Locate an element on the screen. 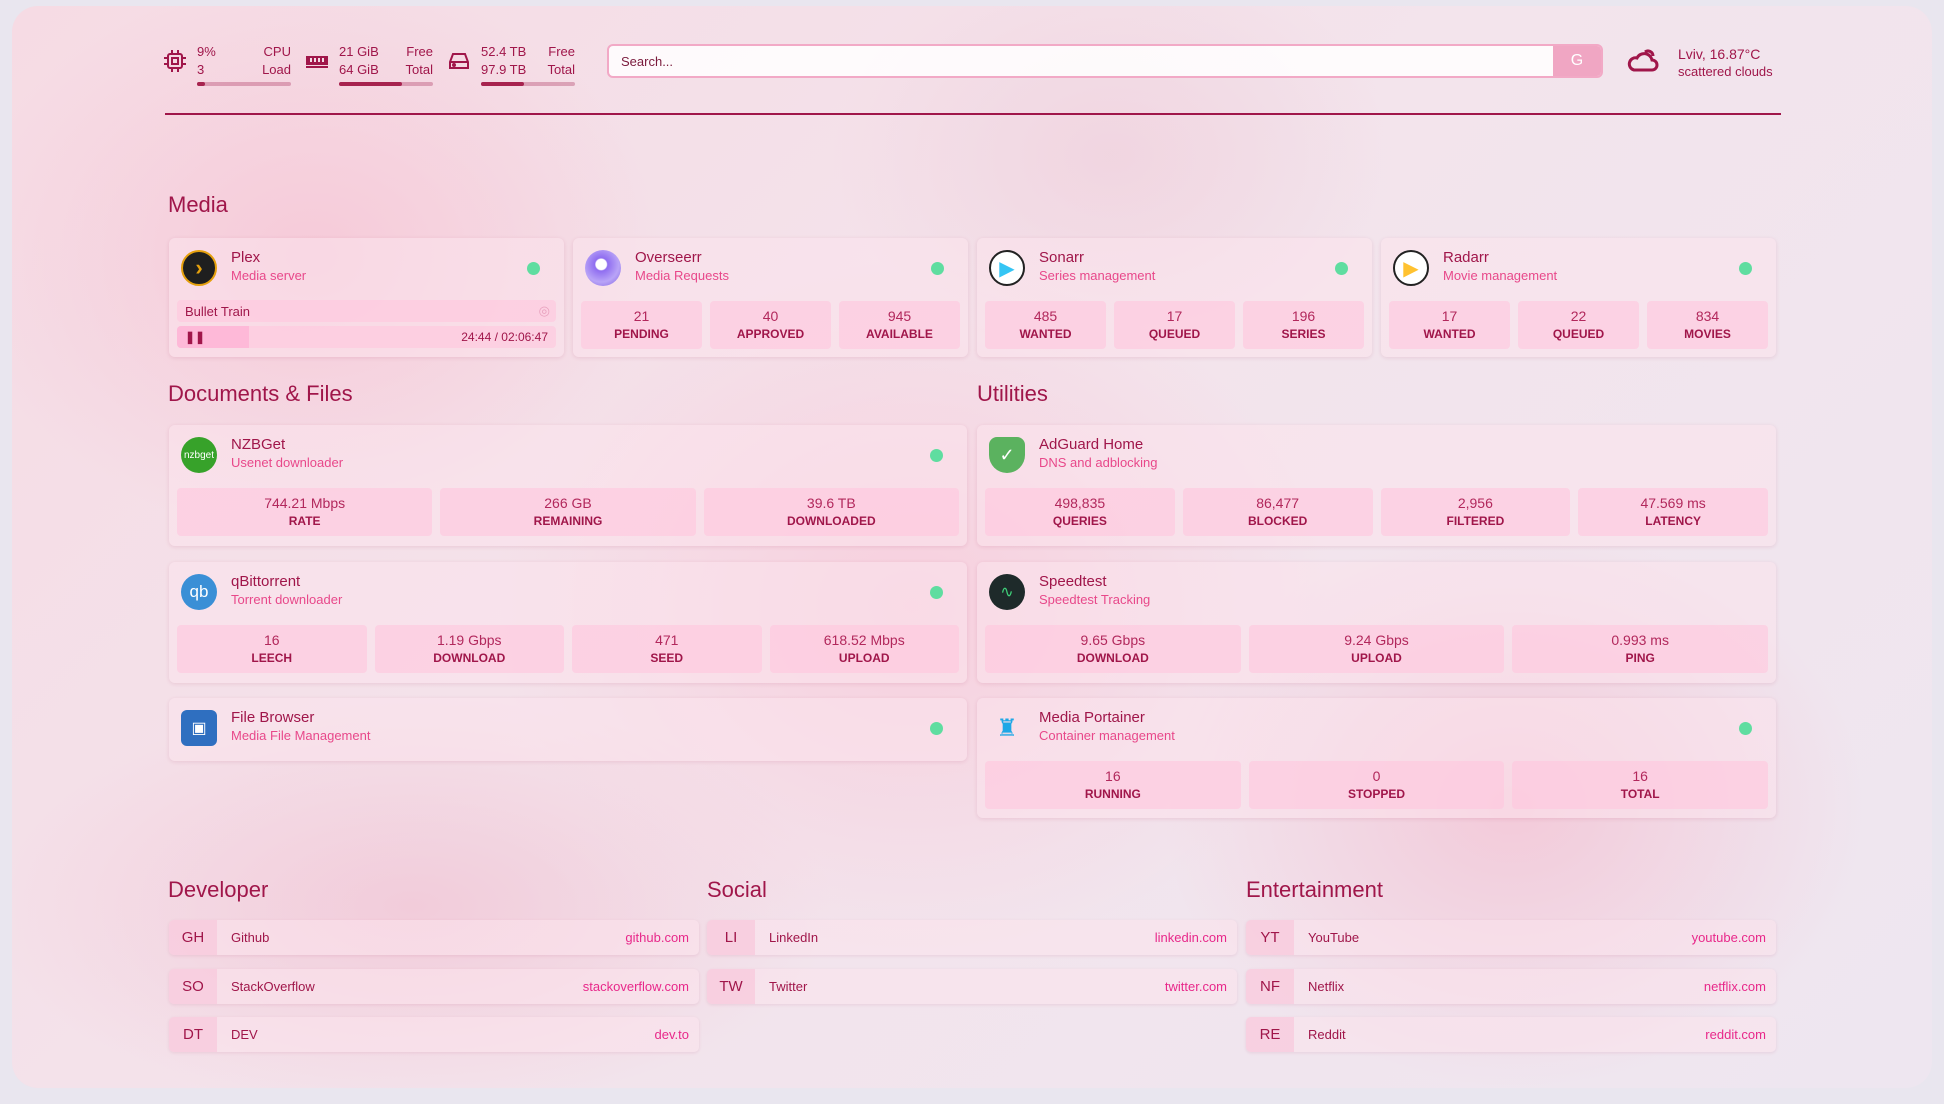 The height and width of the screenshot is (1104, 1944). bookmark-name: Netflix is located at coordinates (1326, 986).